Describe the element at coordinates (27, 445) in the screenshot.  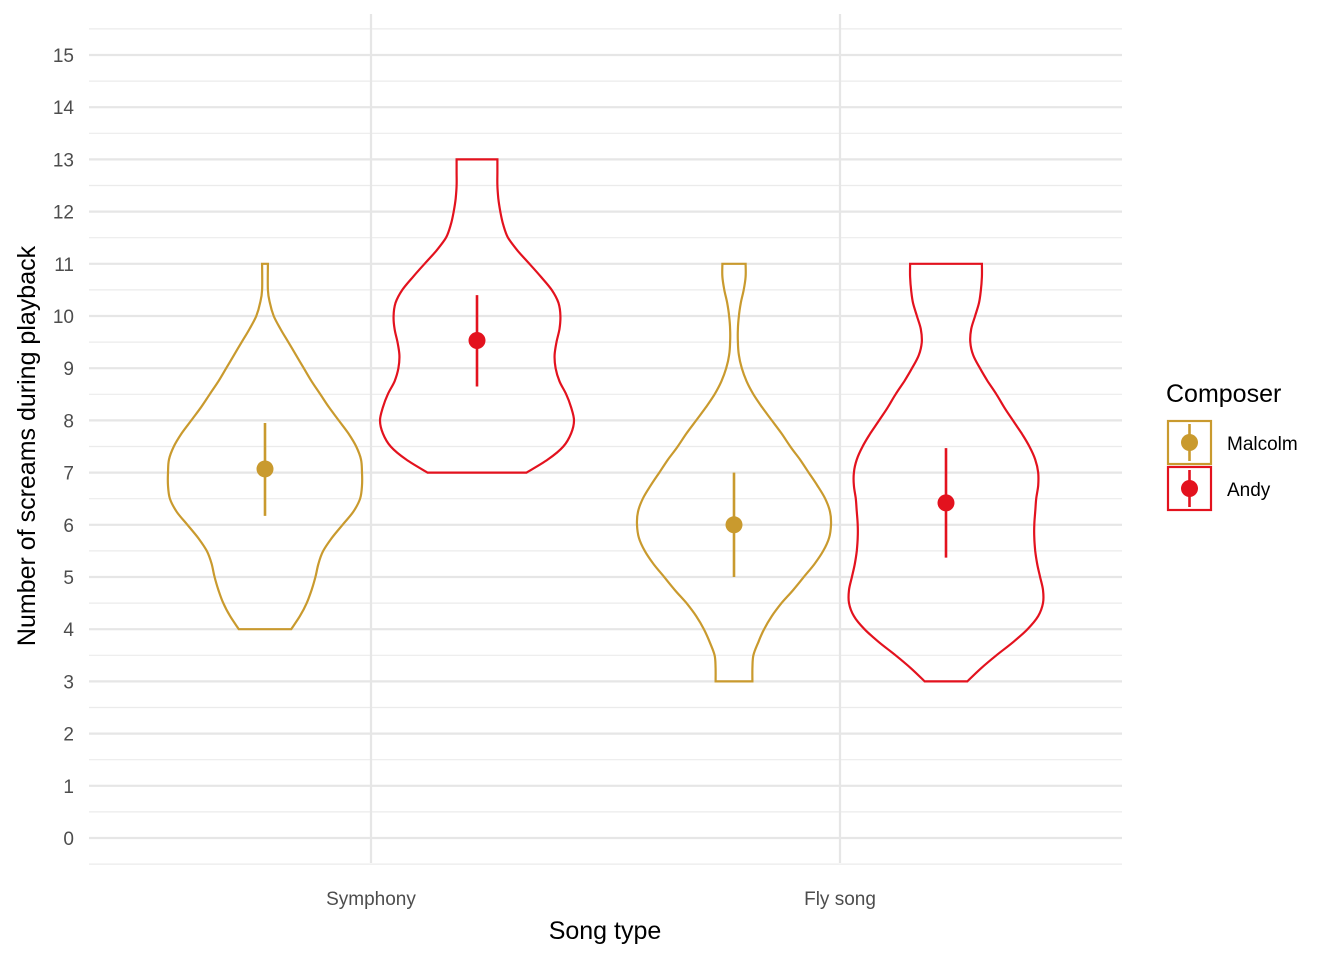
I see `y-axis-title: Number of screams during playback` at that location.